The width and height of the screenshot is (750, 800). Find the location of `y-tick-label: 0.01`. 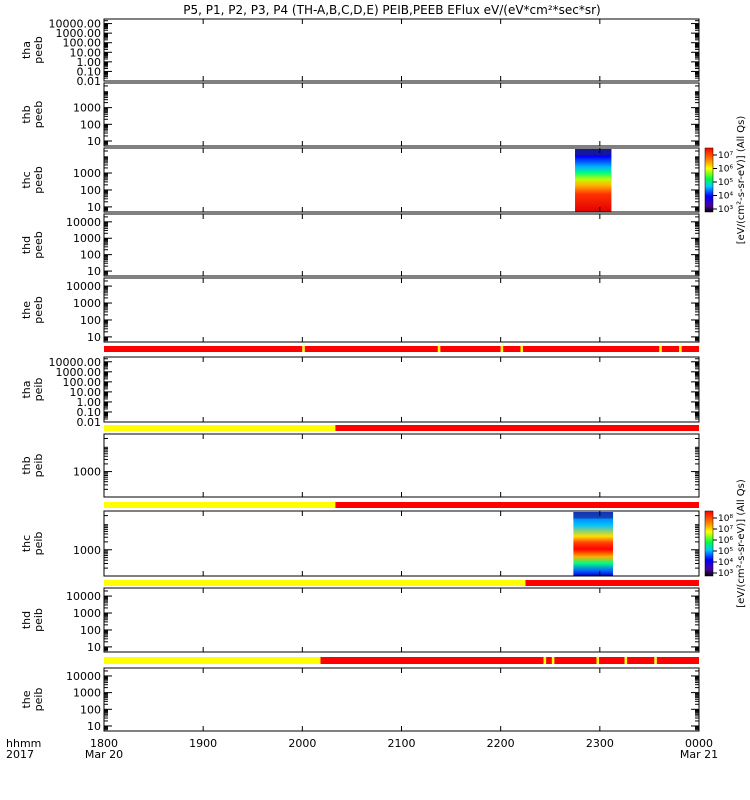

y-tick-label: 0.01 is located at coordinates (89, 81).